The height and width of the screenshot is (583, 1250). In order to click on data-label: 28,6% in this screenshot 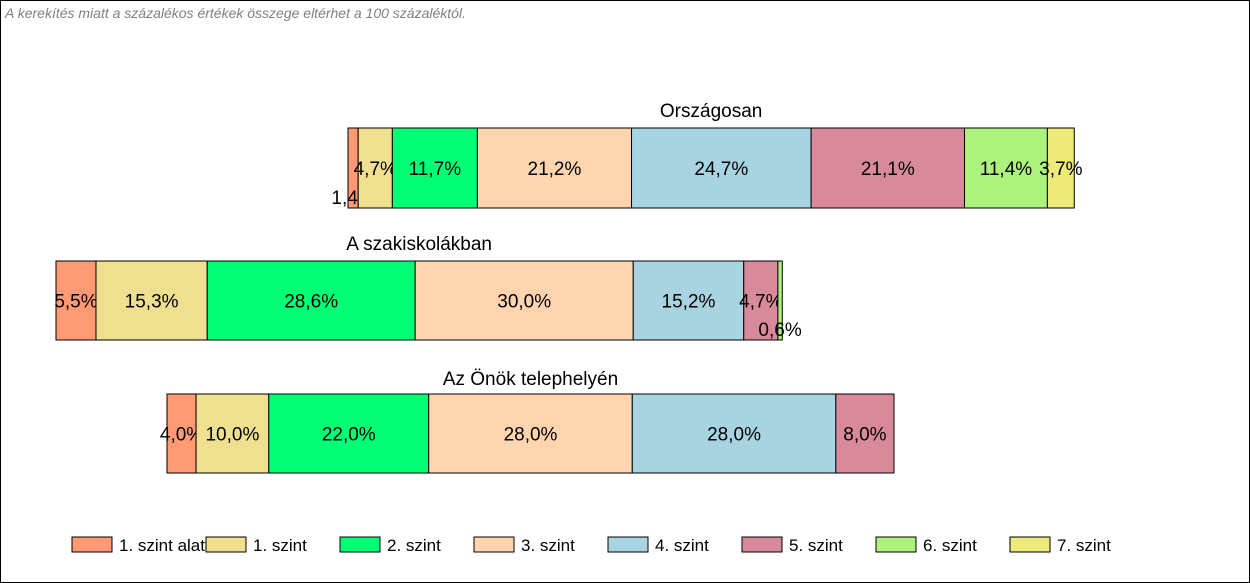, I will do `click(311, 302)`.